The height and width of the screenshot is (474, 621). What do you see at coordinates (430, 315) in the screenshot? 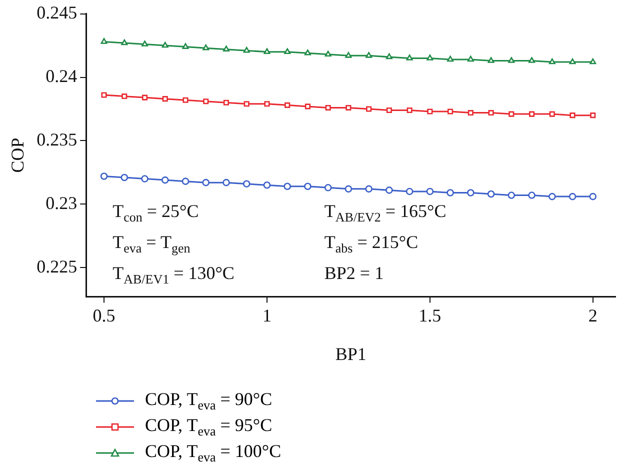
I see `x-tick-label: 1.5` at bounding box center [430, 315].